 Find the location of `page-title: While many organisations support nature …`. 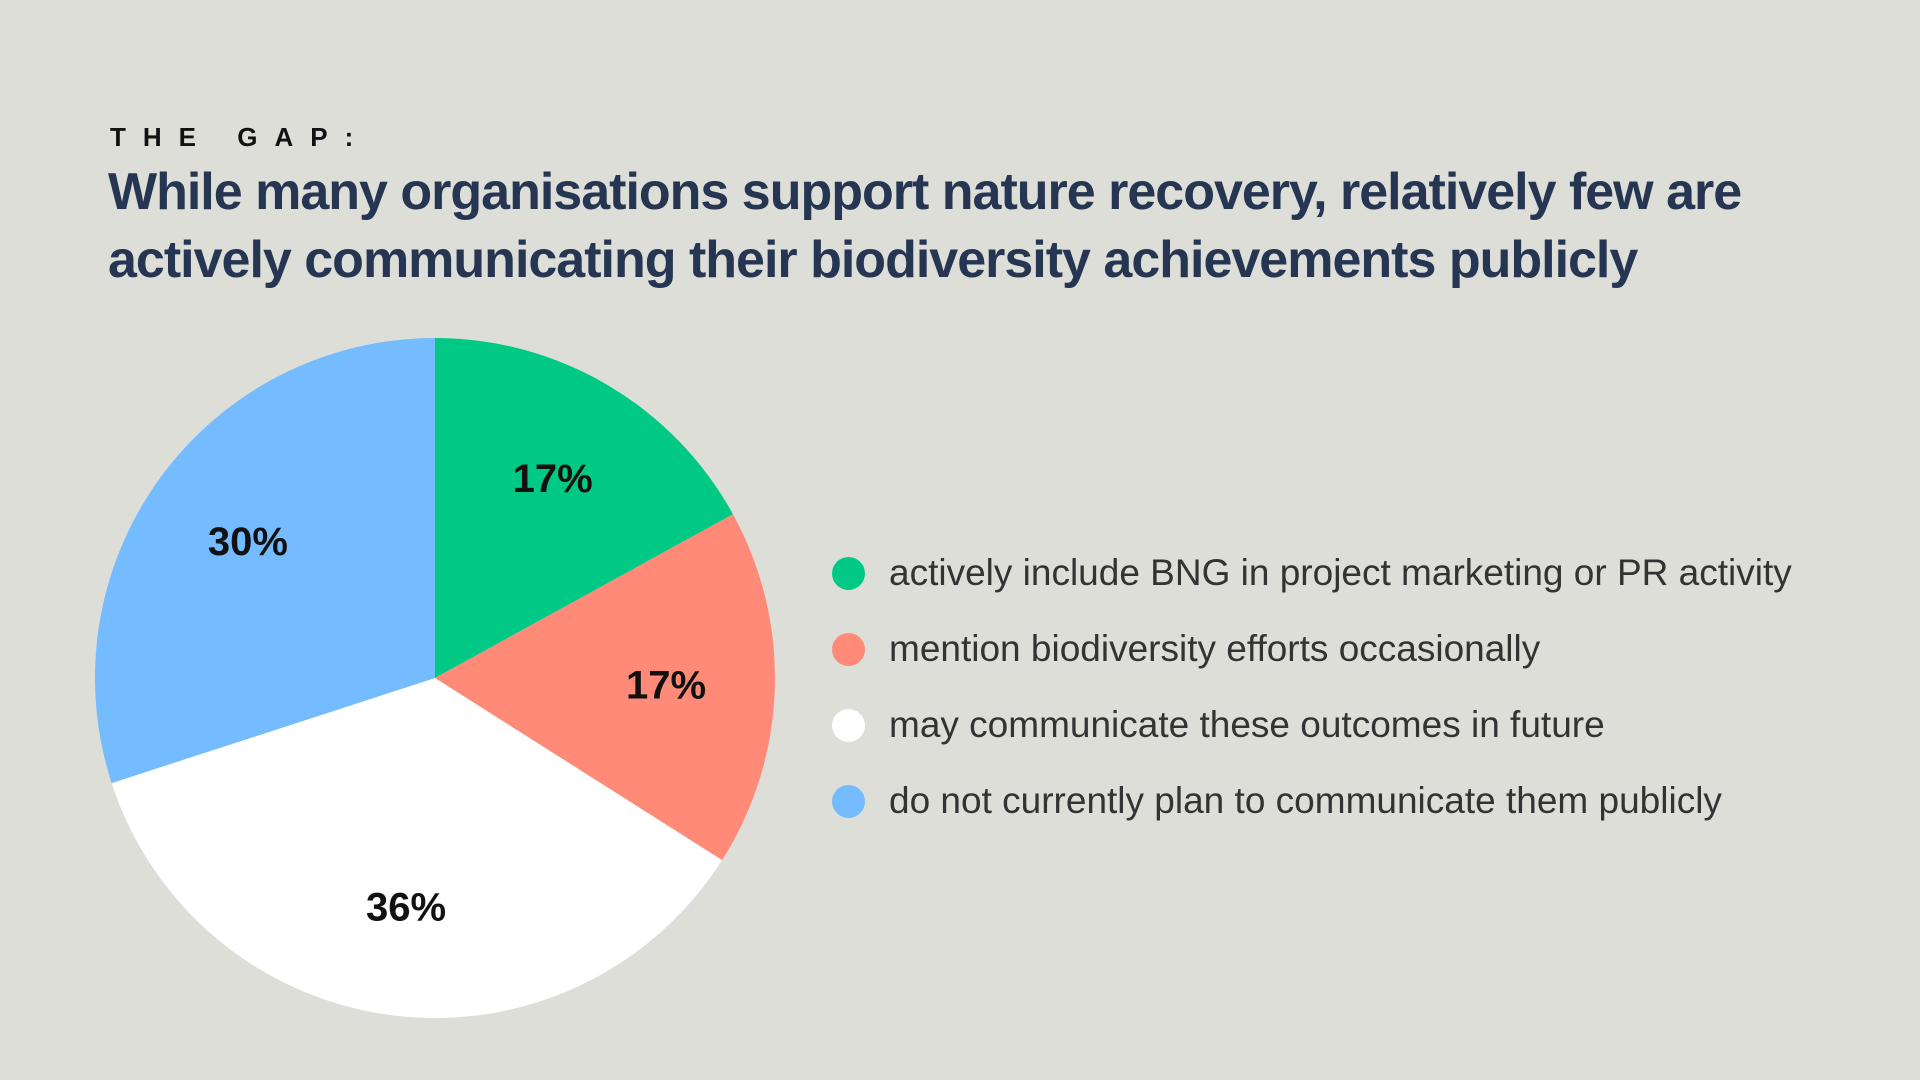

page-title: While many organisations support nature … is located at coordinates (925, 226).